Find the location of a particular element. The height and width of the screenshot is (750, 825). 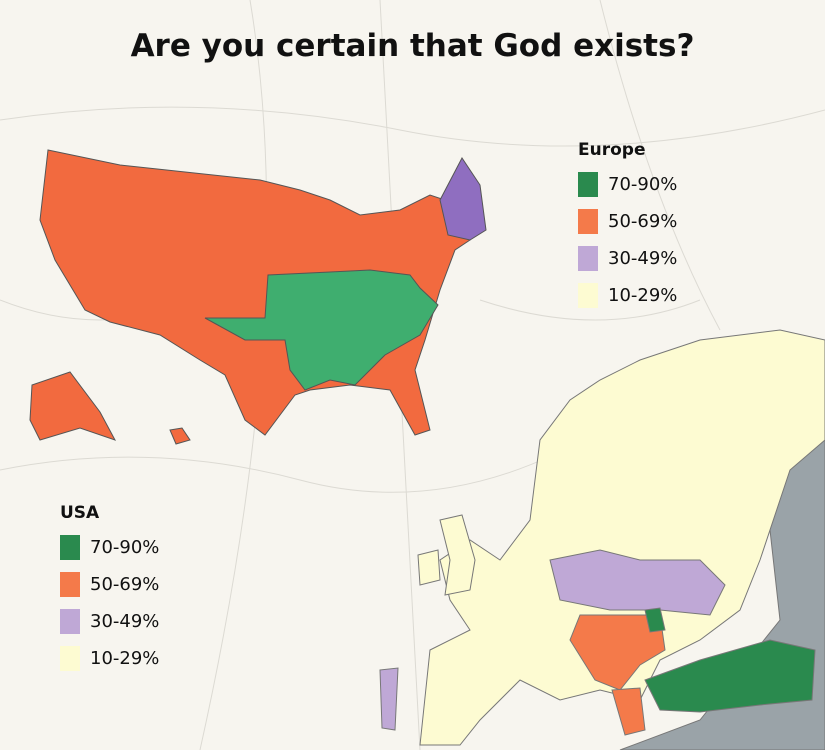

legend-europe: Europe 70-90% 50-69% 30-49% 10-29% is located at coordinates (627, 227).